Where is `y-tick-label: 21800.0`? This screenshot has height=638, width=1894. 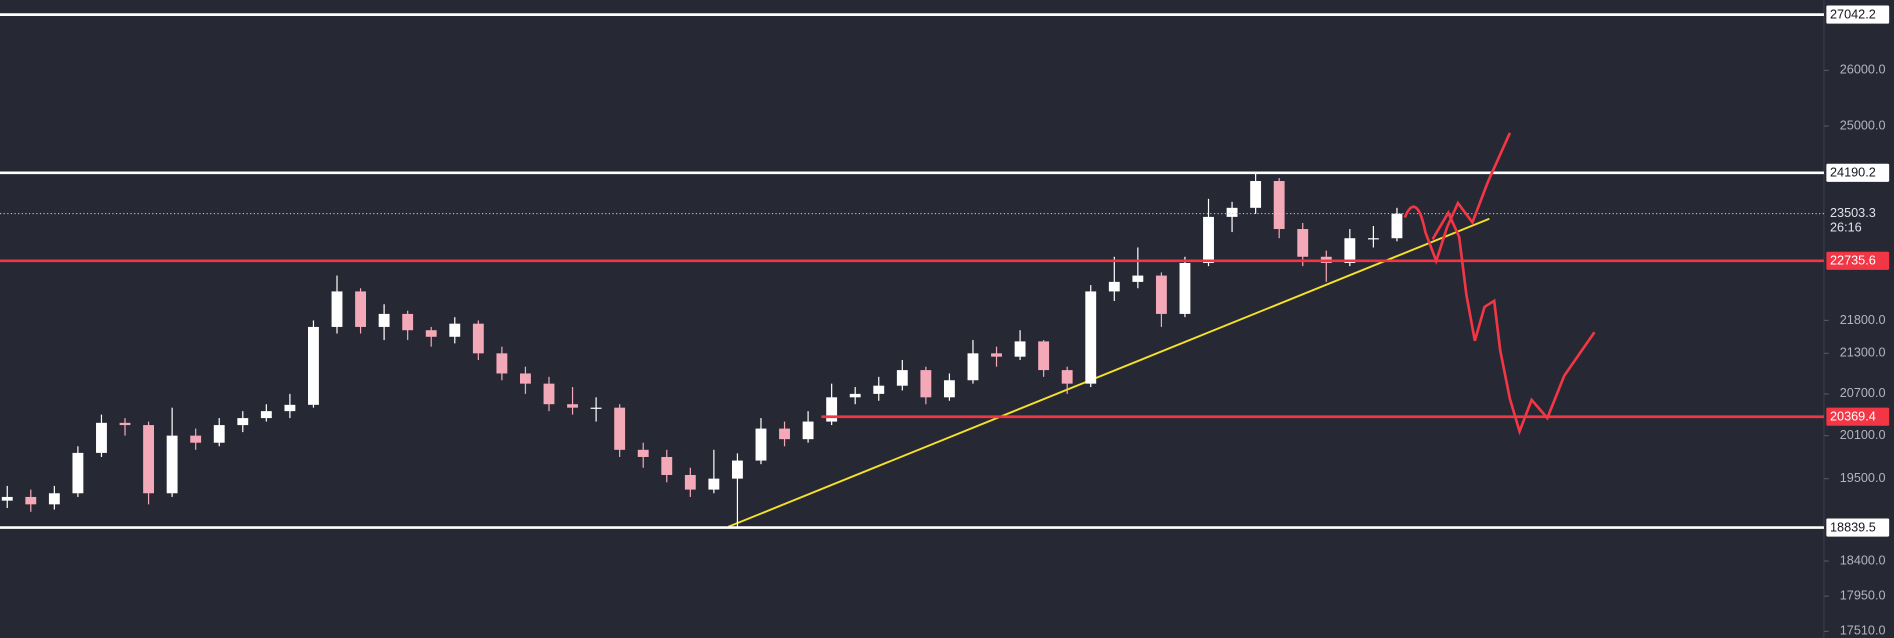
y-tick-label: 21800.0 is located at coordinates (1863, 320).